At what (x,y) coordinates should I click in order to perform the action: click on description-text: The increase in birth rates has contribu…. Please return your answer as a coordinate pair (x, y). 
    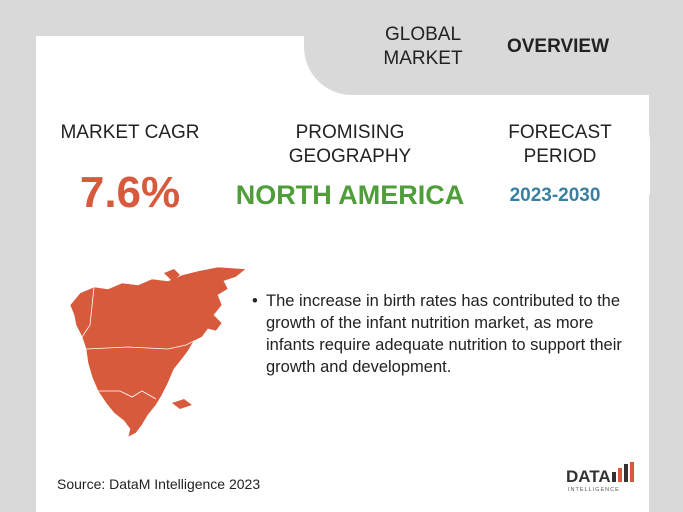
    Looking at the image, I should click on (444, 334).